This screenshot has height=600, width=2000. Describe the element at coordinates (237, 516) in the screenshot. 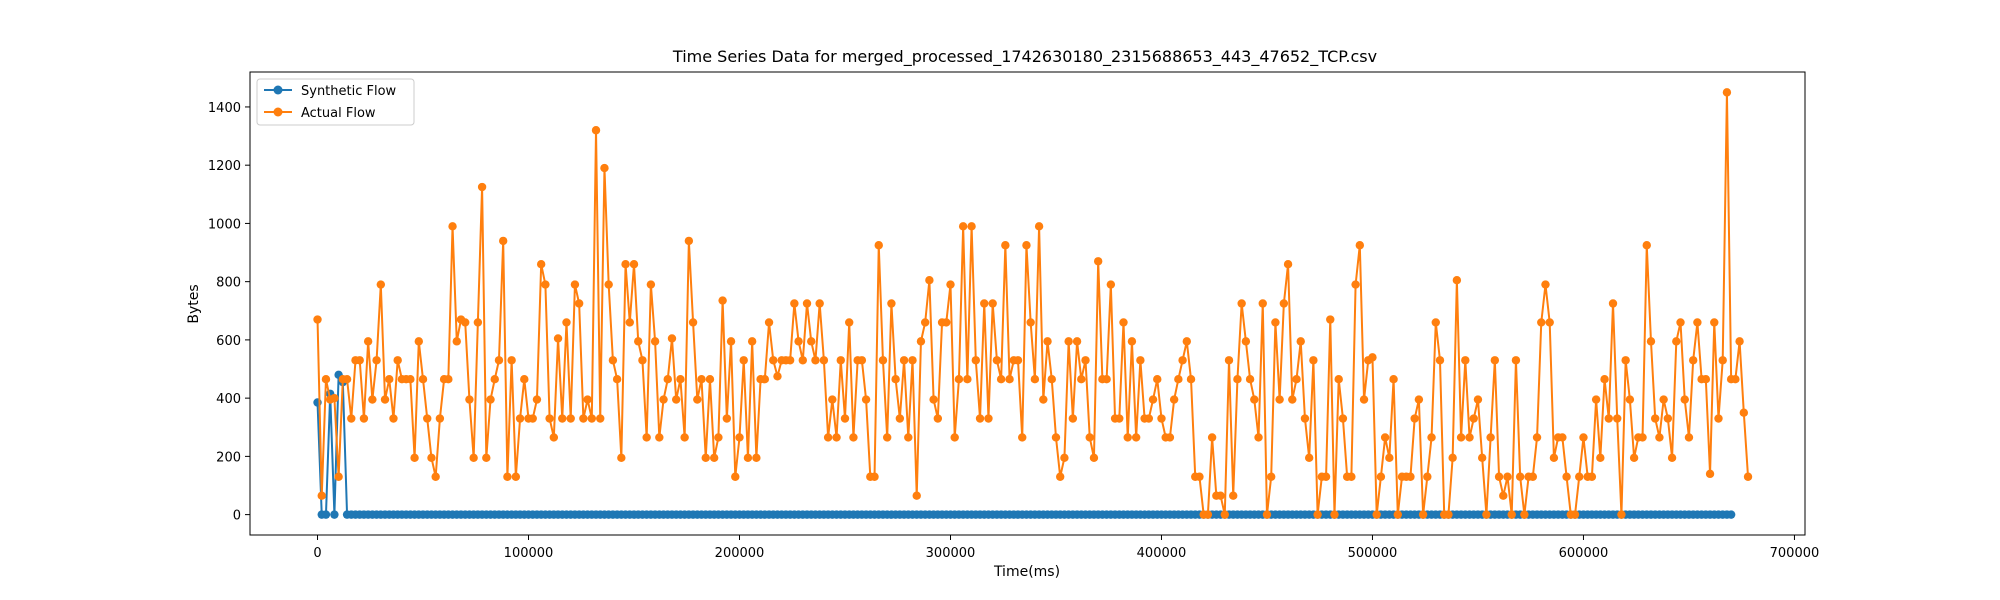

I see `y-tick-label: 0` at that location.